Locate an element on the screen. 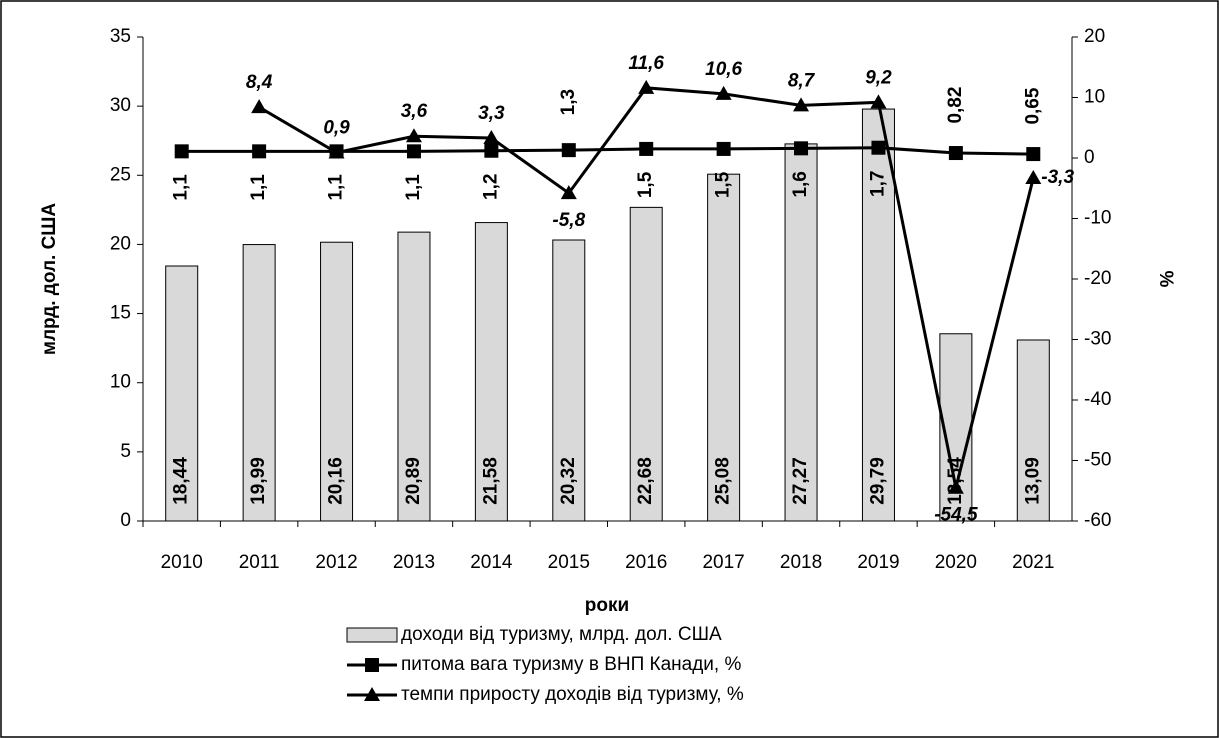 The width and height of the screenshot is (1219, 738). point-value-label: 1,3 is located at coordinates (568, 102).